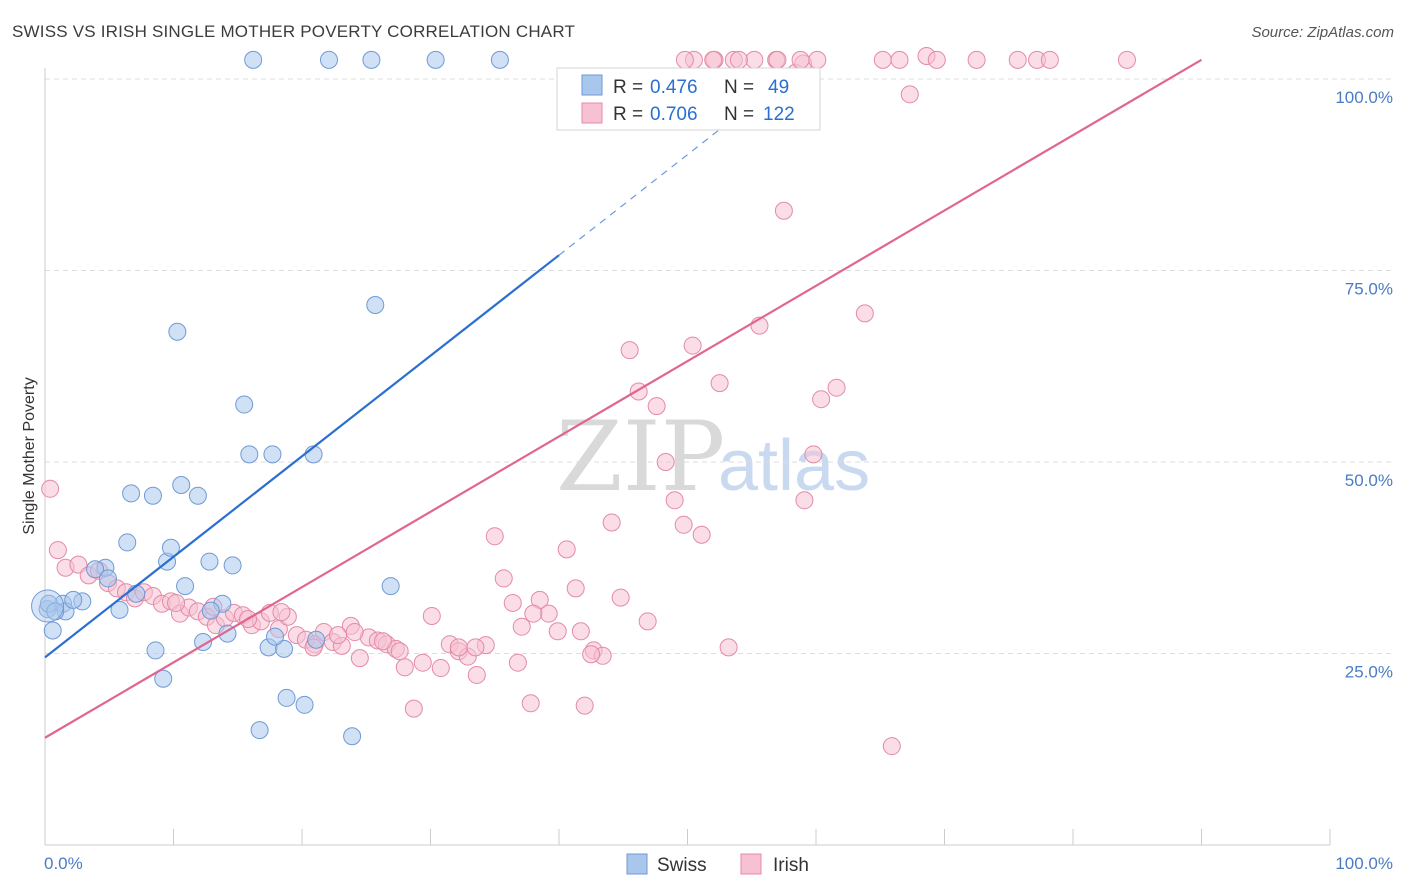 This screenshot has width=1406, height=892. What do you see at coordinates (739, 114) in the screenshot?
I see `irish-n-label: N =` at bounding box center [739, 114].